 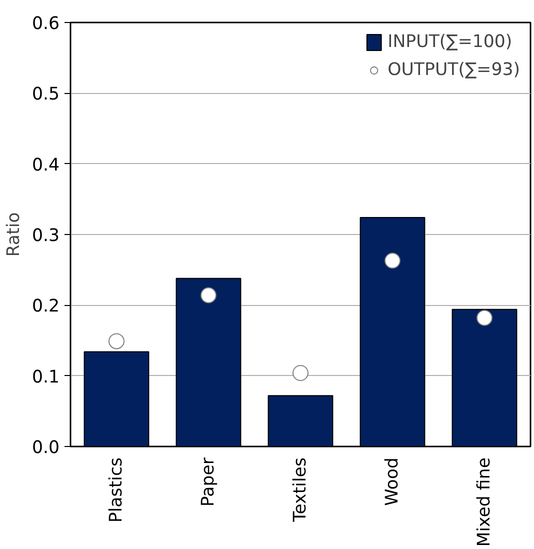 I want to click on y-tick-label: 0.1, so click(x=46, y=377).